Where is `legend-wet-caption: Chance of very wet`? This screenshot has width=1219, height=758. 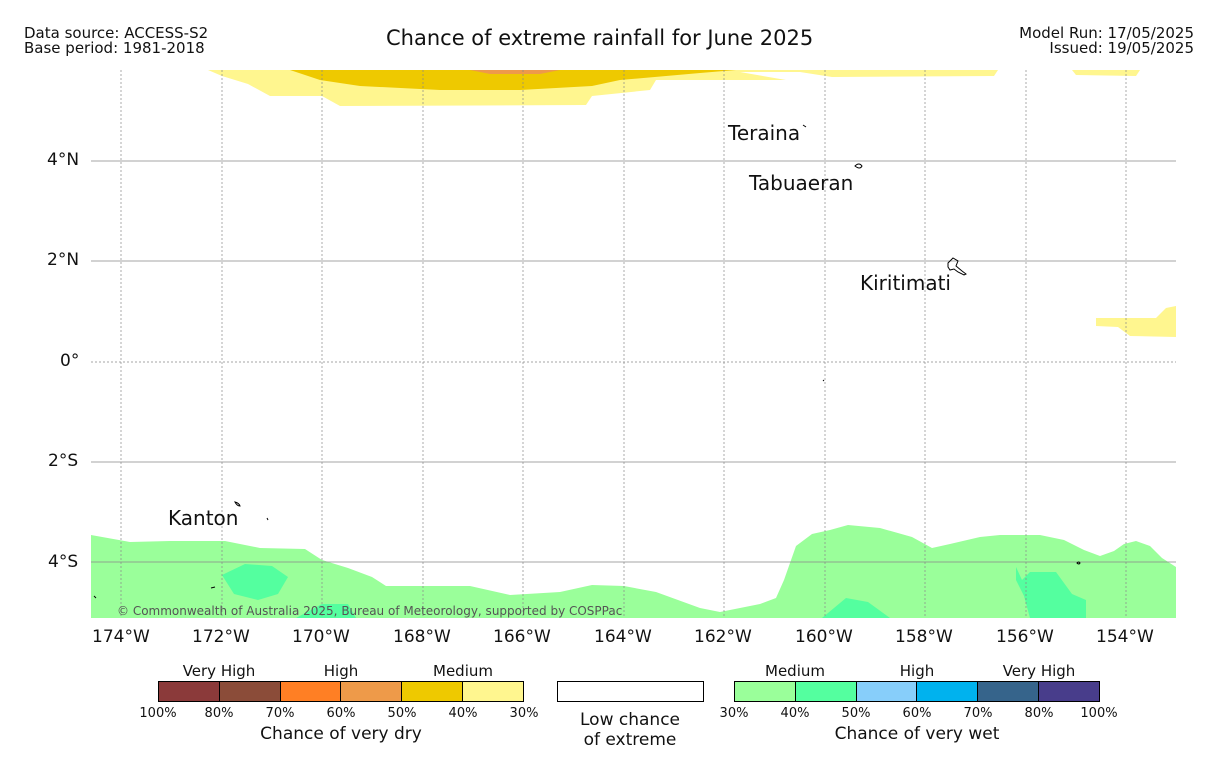 legend-wet-caption: Chance of very wet is located at coordinates (917, 734).